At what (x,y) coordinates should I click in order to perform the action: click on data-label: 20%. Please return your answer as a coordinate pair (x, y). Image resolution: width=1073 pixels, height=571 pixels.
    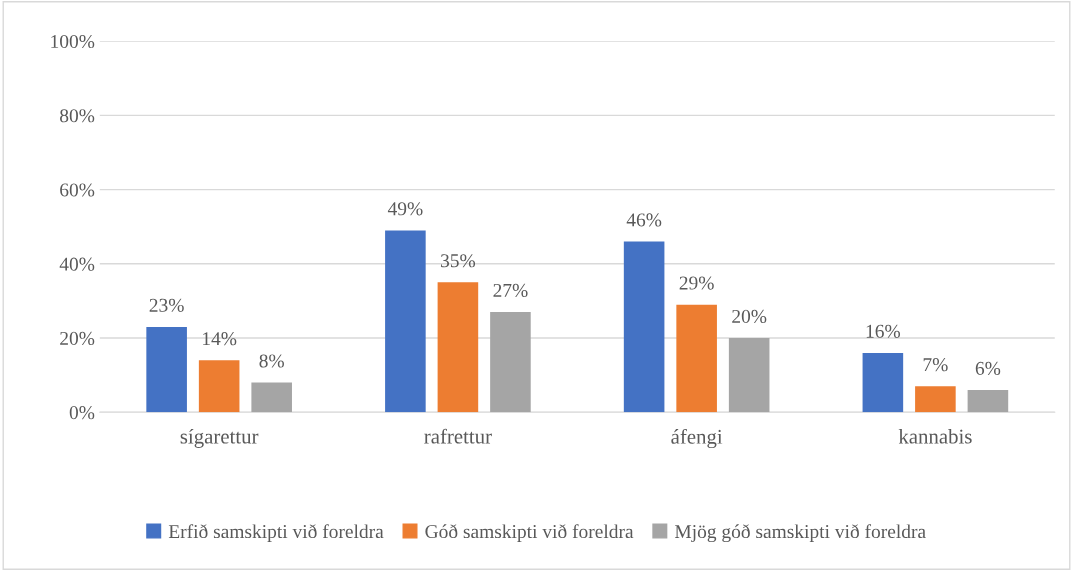
    Looking at the image, I should click on (749, 316).